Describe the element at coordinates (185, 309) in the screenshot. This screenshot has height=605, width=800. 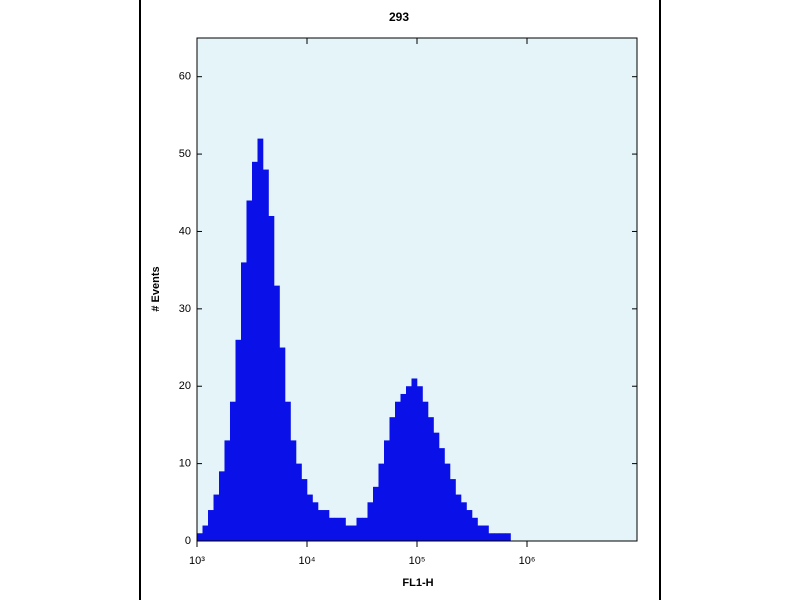
I see `y-tick-label: 30` at that location.